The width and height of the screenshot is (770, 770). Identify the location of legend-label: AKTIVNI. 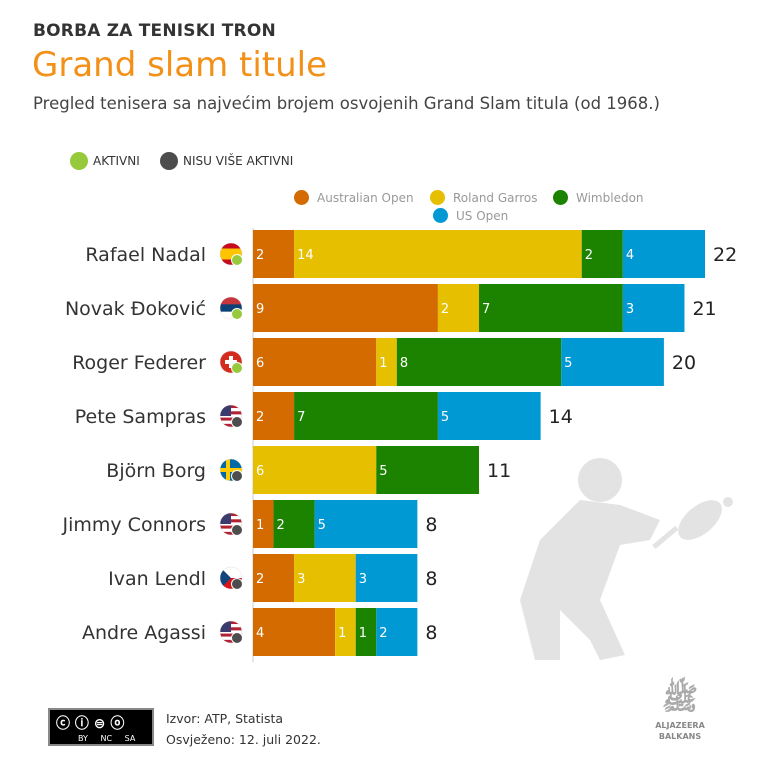
(116, 161).